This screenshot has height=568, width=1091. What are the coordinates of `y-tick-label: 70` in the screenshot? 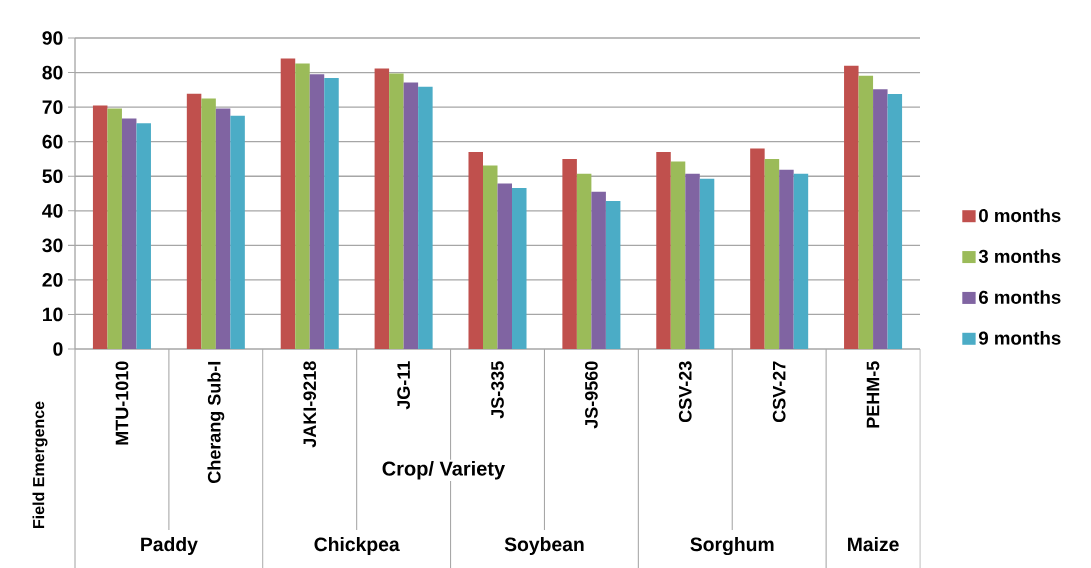 It's located at (52, 107).